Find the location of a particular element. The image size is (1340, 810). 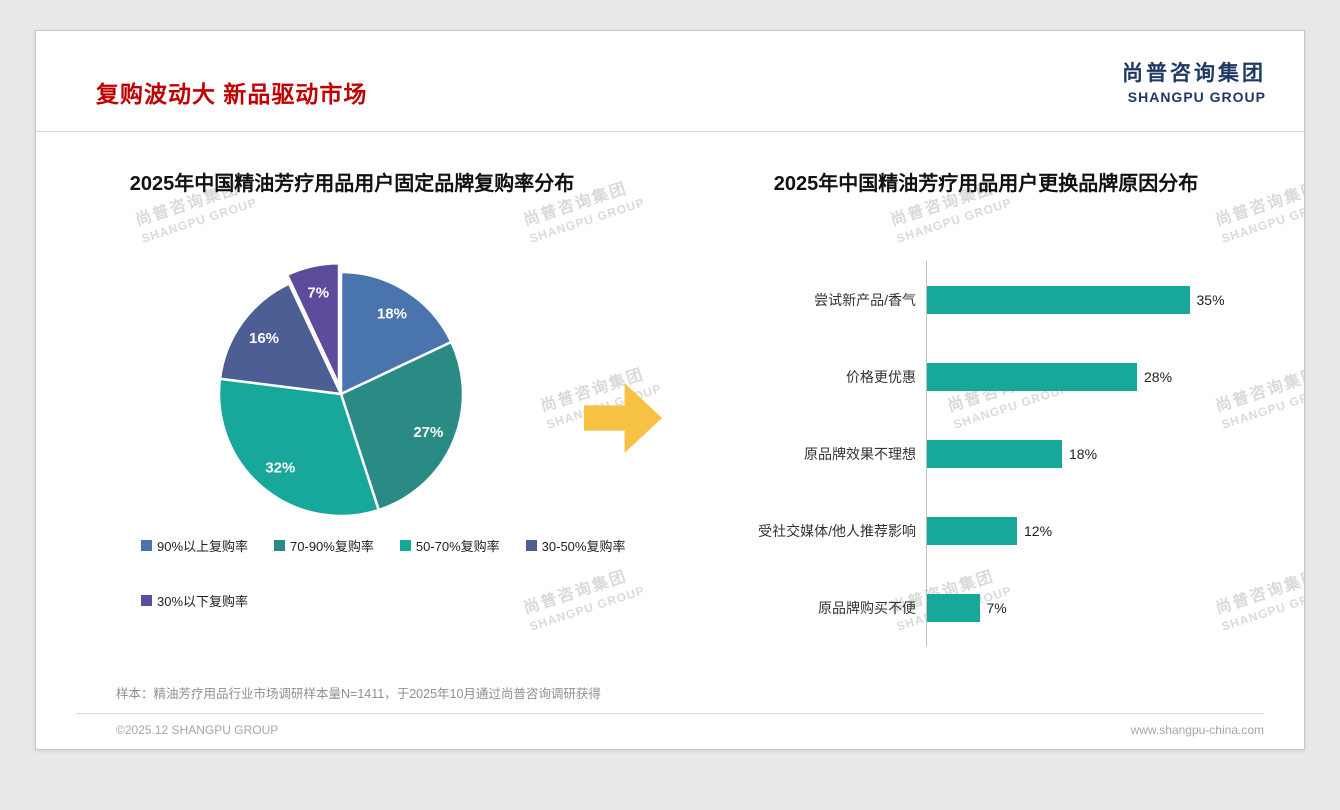

bar-category-label: 受社交媒体/他人推荐影响 is located at coordinates (837, 530).